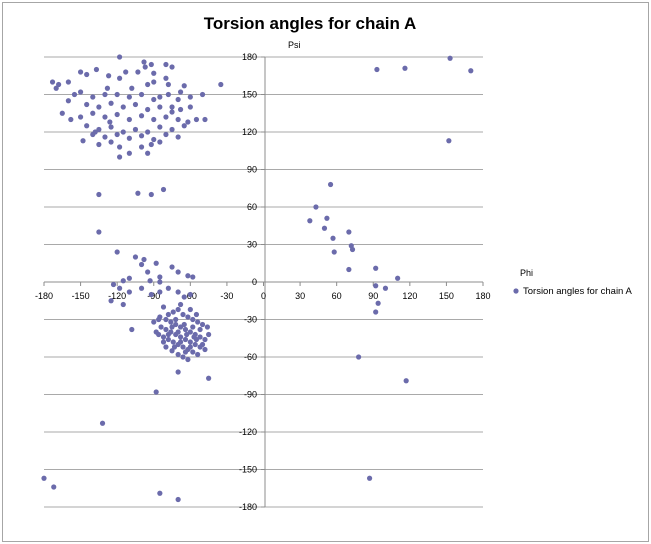  I want to click on y-tick-label: 180, so click(249, 57).